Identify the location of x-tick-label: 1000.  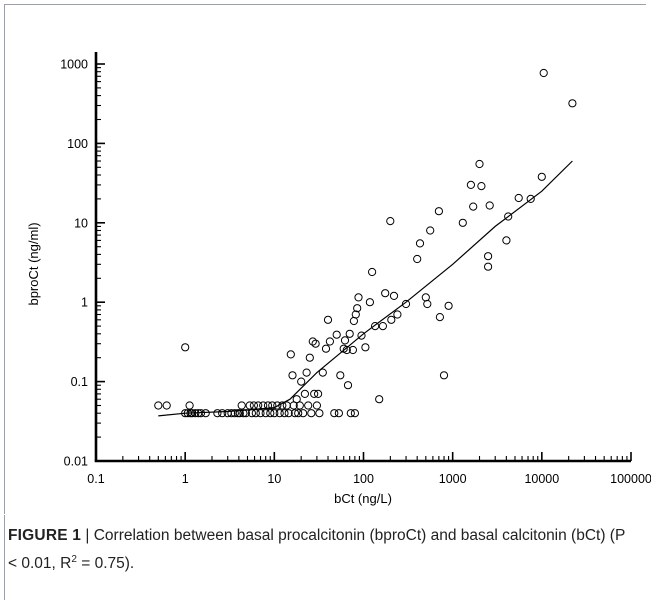
(453, 479).